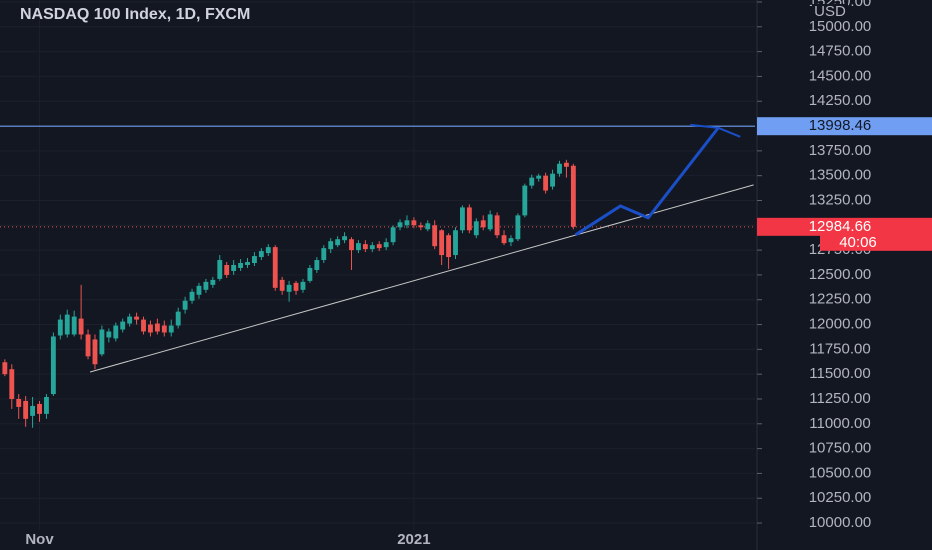  Describe the element at coordinates (844, 226) in the screenshot. I see `last-price-box` at that location.